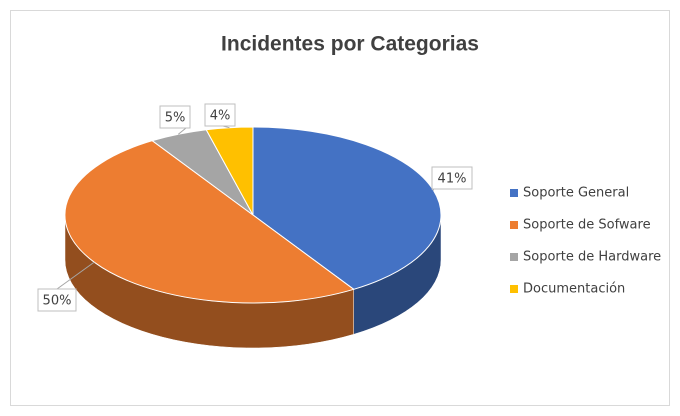  Describe the element at coordinates (576, 193) in the screenshot. I see `legend-label: Soporte General` at that location.